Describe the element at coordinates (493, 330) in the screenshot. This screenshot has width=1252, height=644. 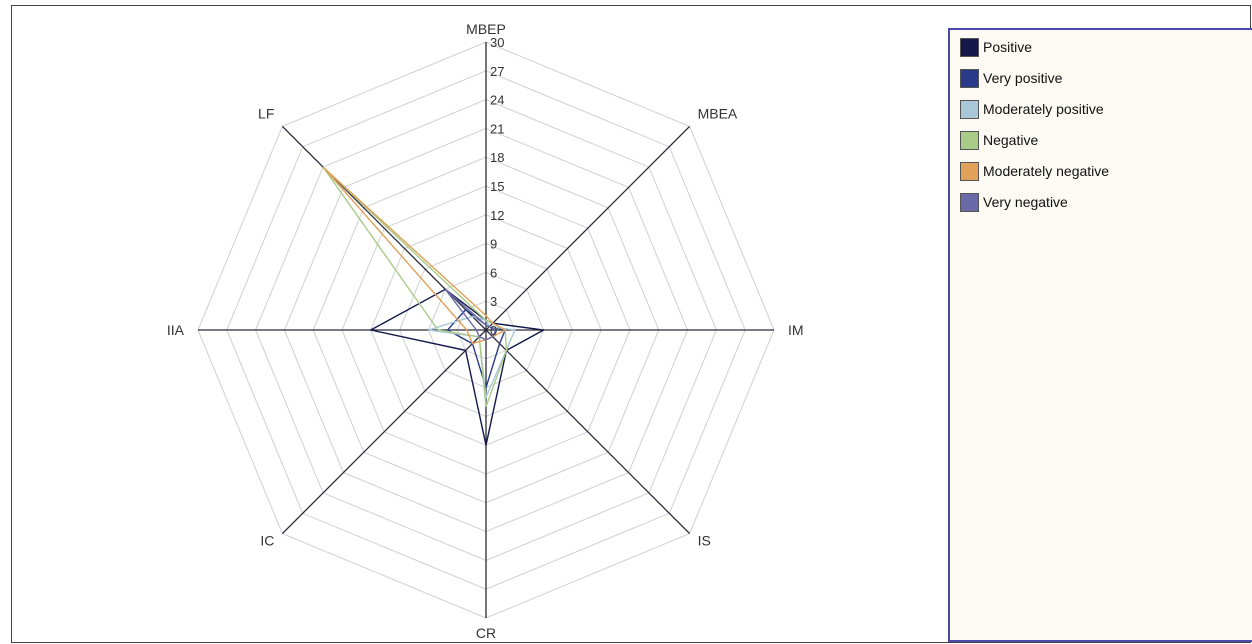
I see `tick-label: 0` at that location.